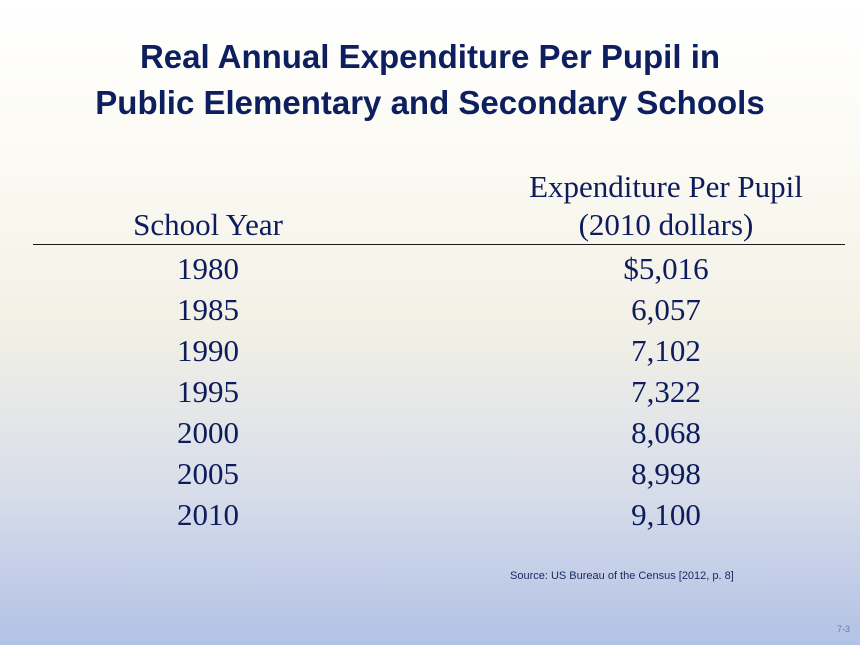 This screenshot has height=645, width=860. Describe the element at coordinates (208, 224) in the screenshot. I see `column-header-school-year: School Year` at that location.